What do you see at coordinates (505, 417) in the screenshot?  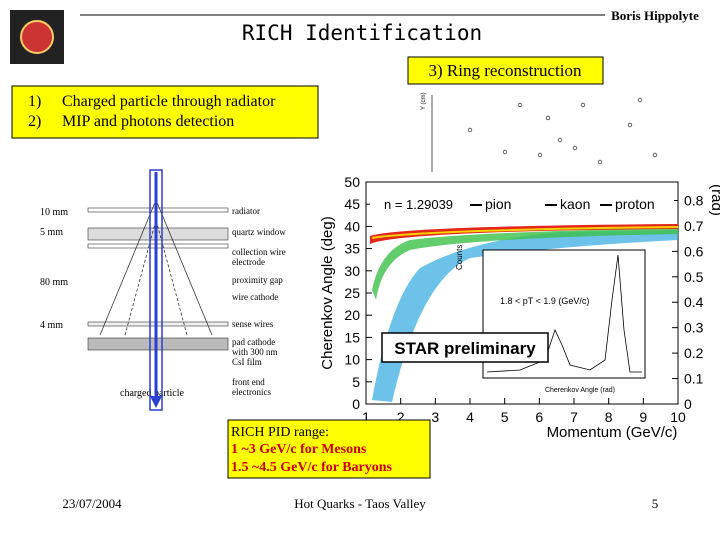 I see `x-tick-label: 5` at bounding box center [505, 417].